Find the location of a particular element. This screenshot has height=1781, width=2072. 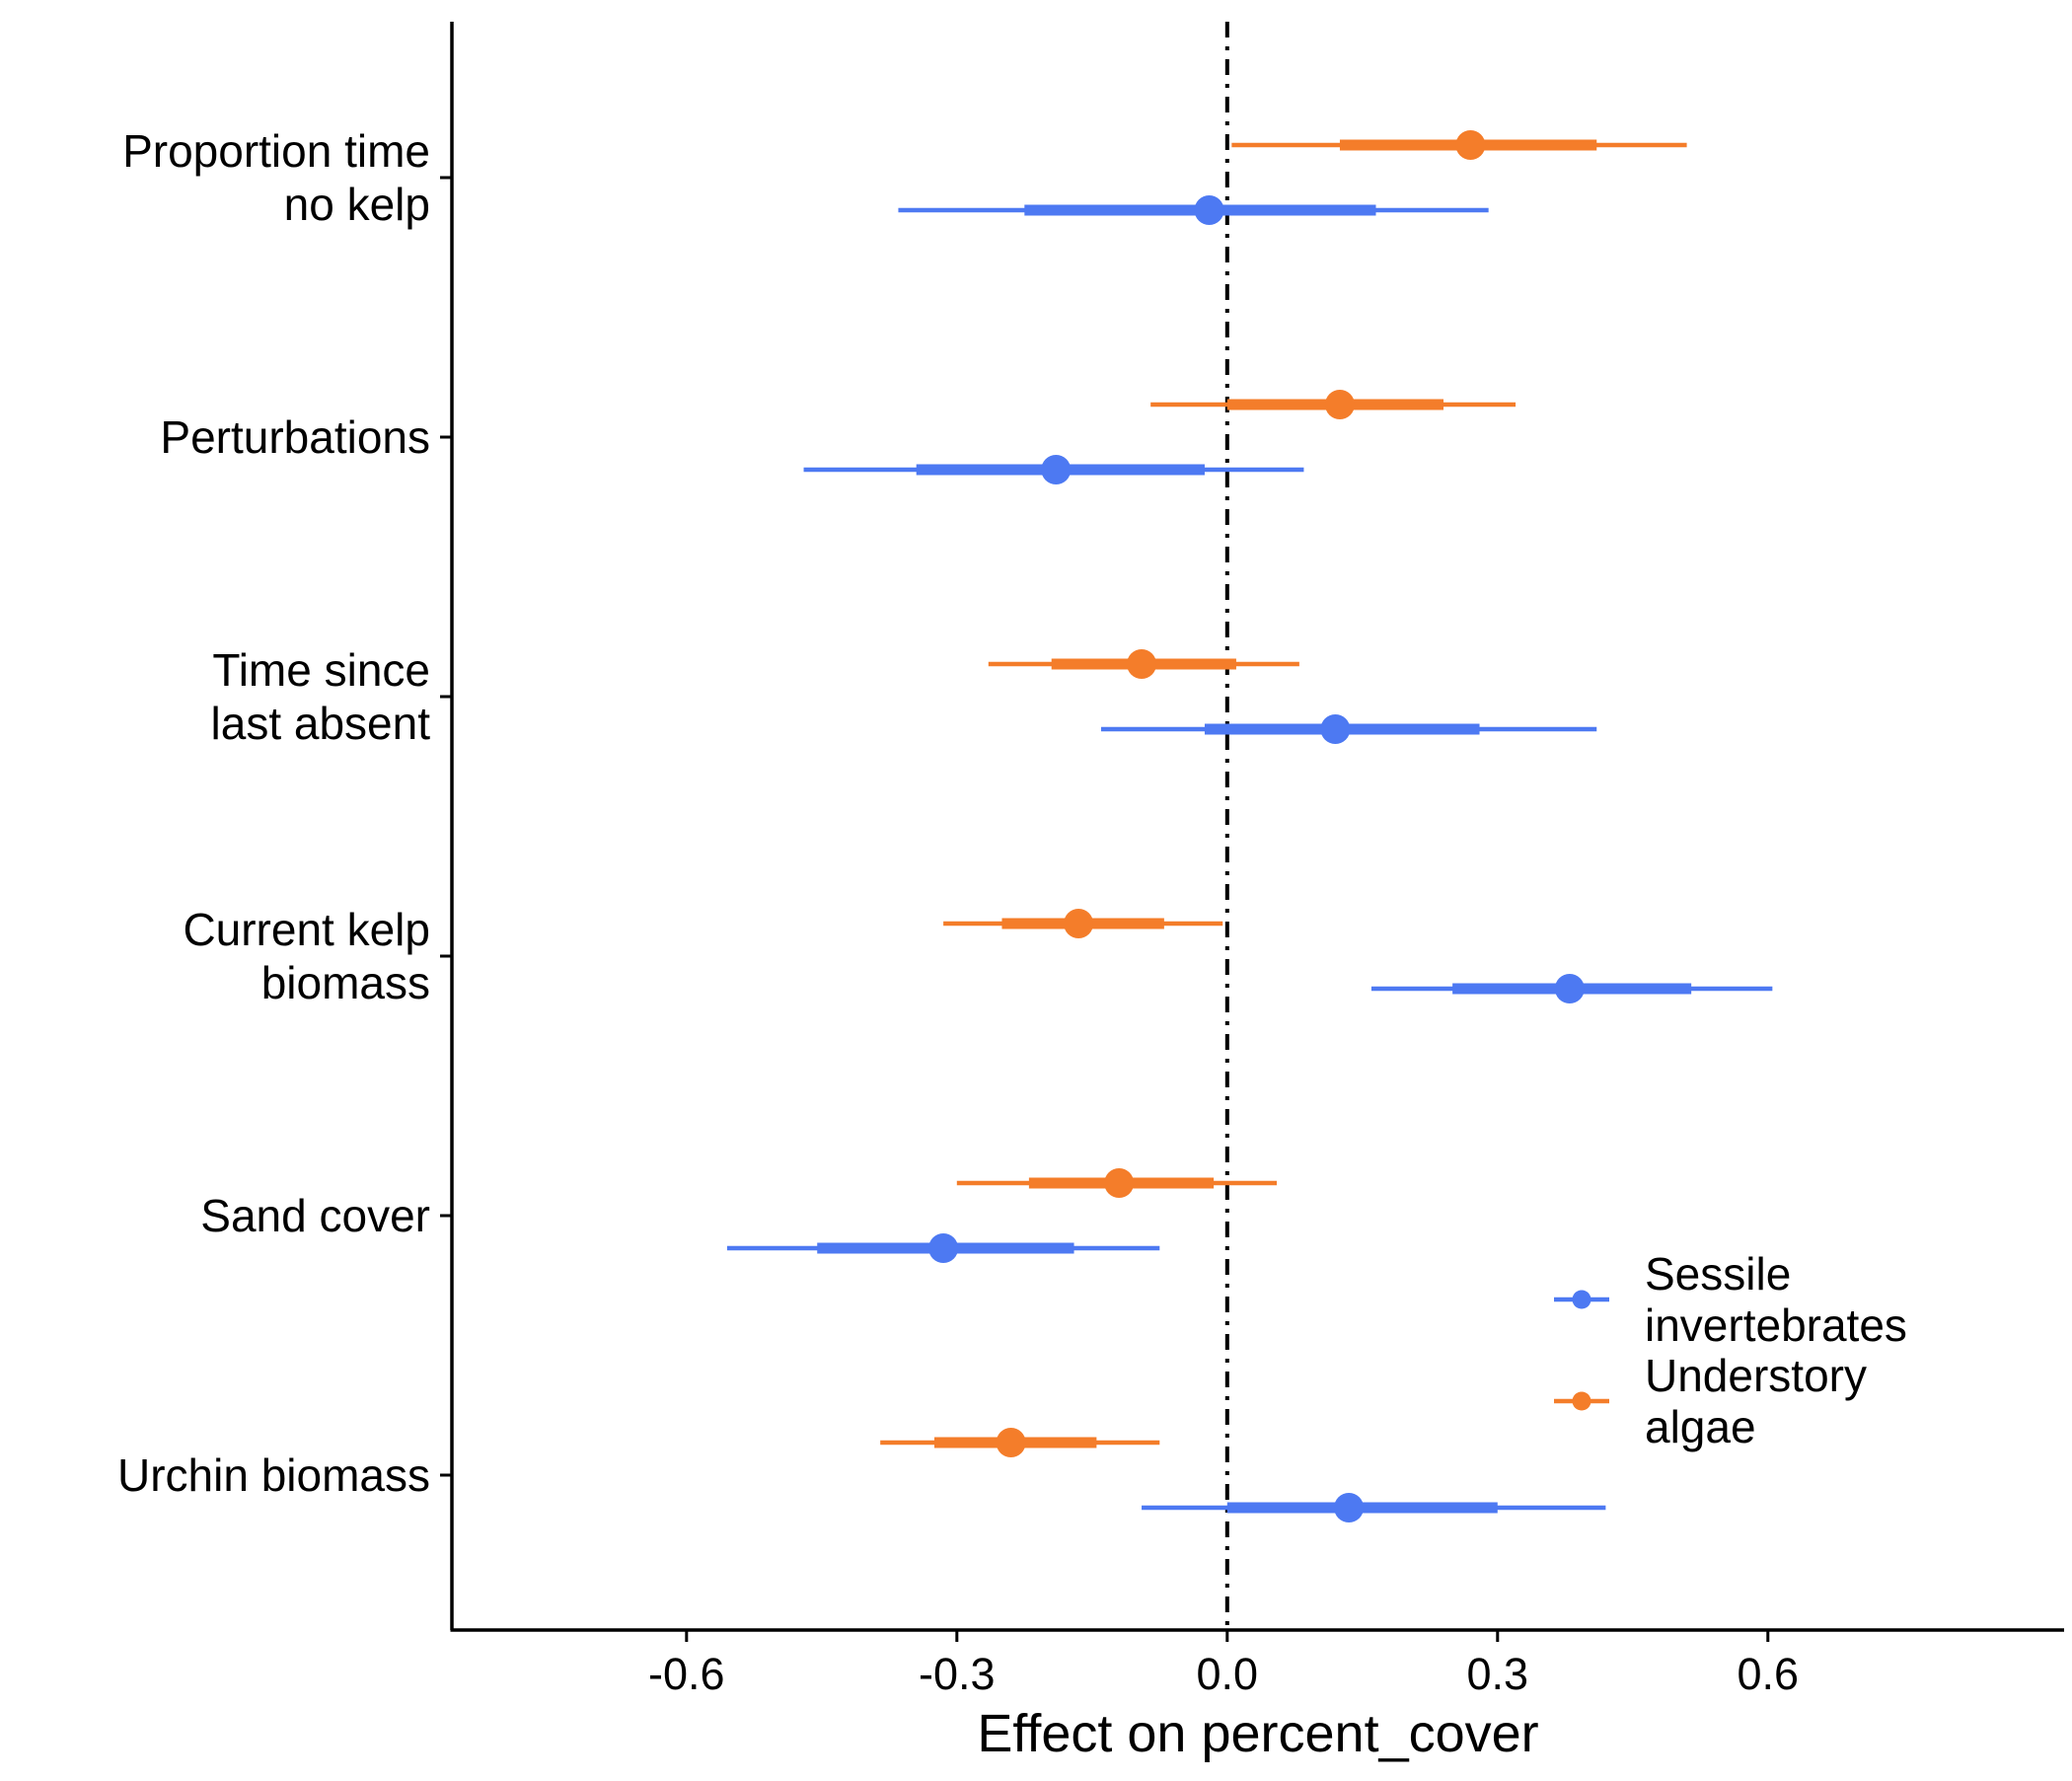

x-tick-label: -0.3 is located at coordinates (958, 1674).